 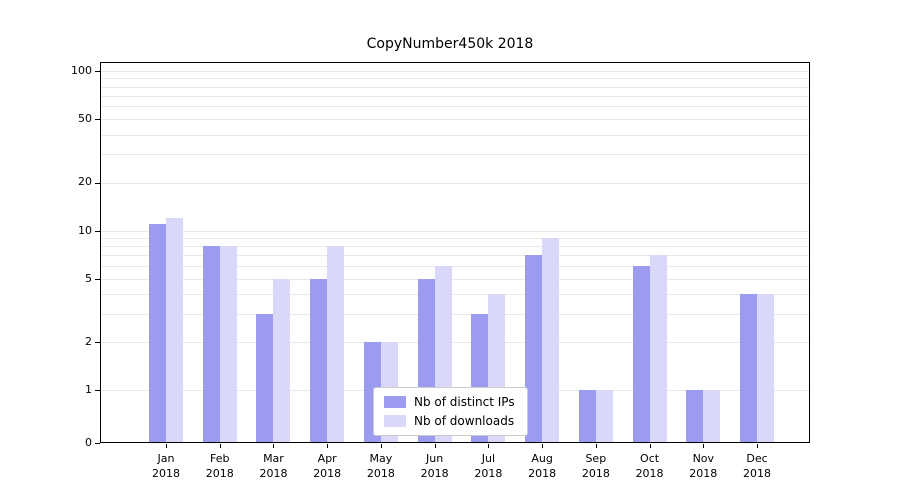 What do you see at coordinates (219, 466) in the screenshot?
I see `x-tick-label: Feb 2018` at bounding box center [219, 466].